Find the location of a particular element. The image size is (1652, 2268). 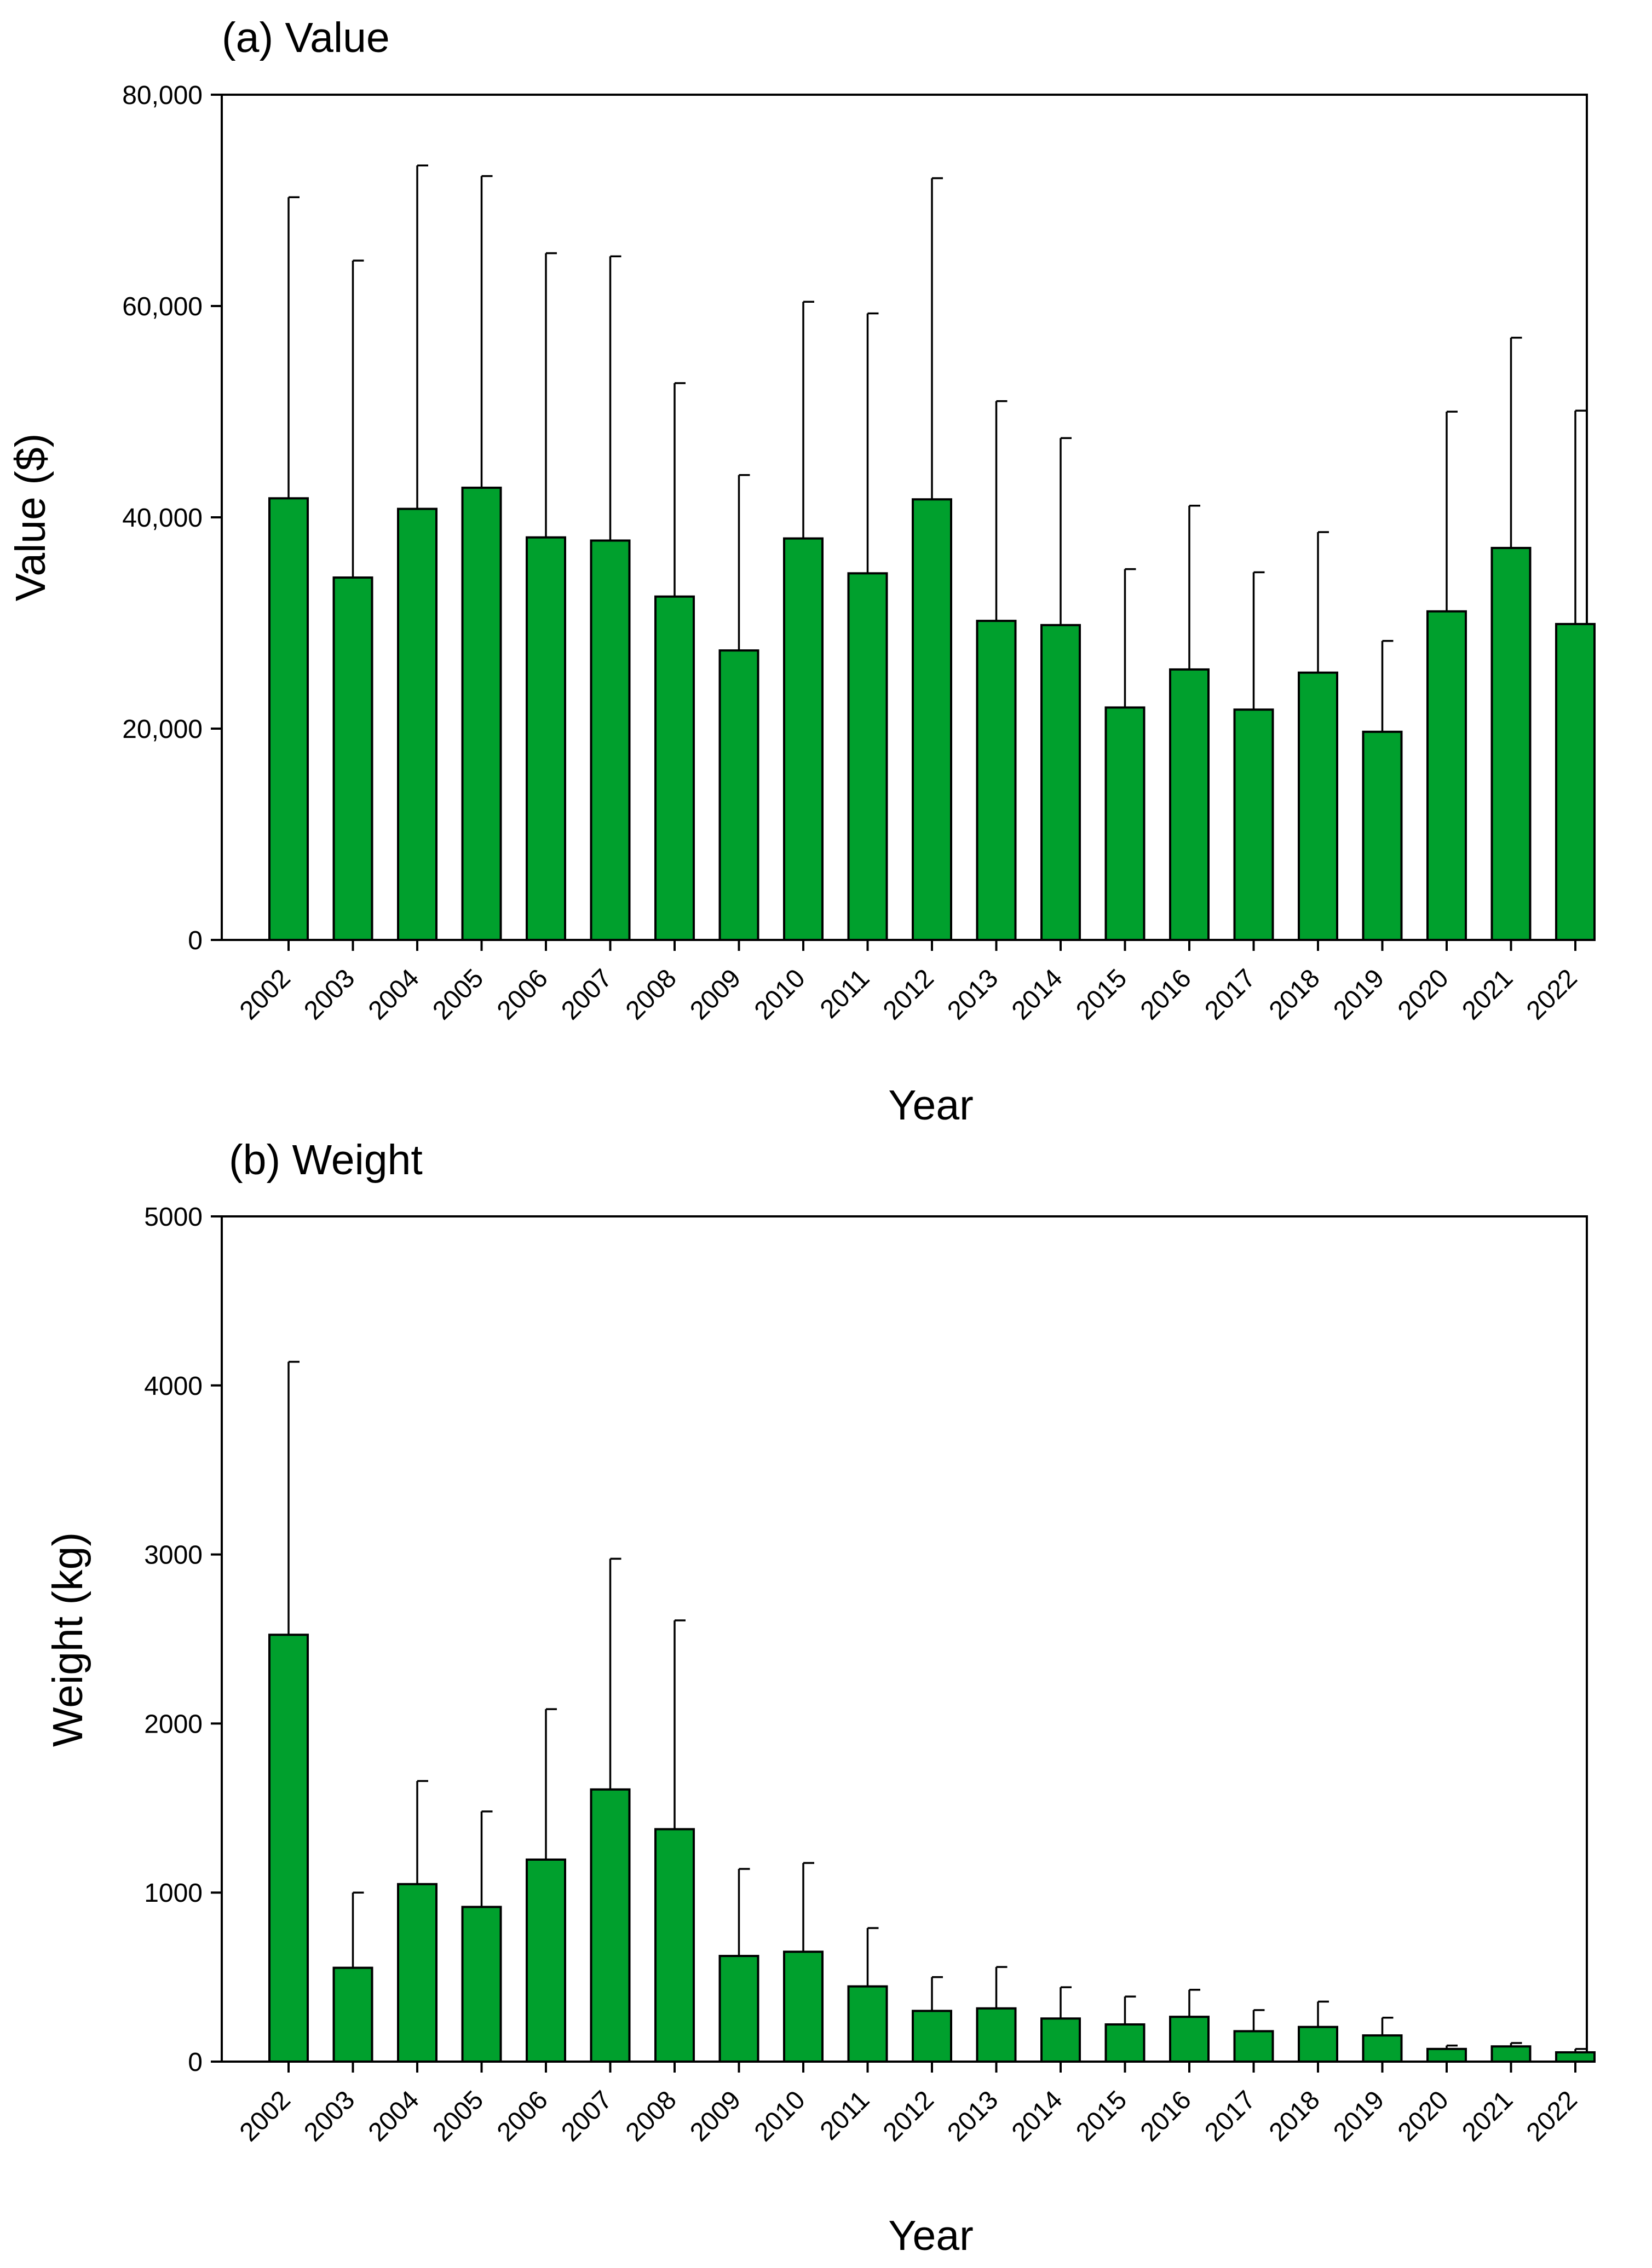

bar-2004 is located at coordinates (418, 724).